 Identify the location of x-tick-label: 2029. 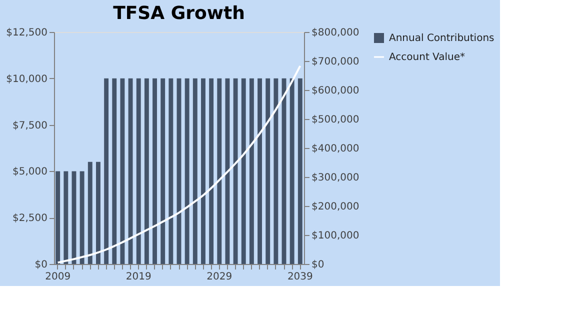
(219, 277).